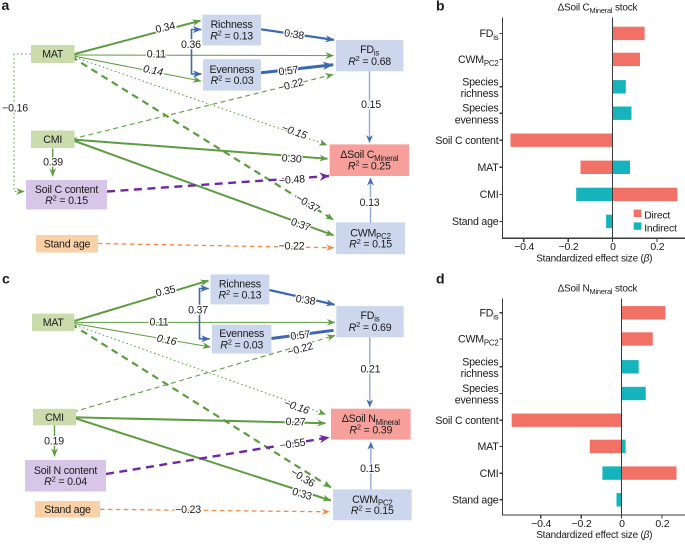 Image resolution: width=685 pixels, height=549 pixels. Describe the element at coordinates (370, 327) in the screenshot. I see `svg-text: R2 = 0.69` at that location.